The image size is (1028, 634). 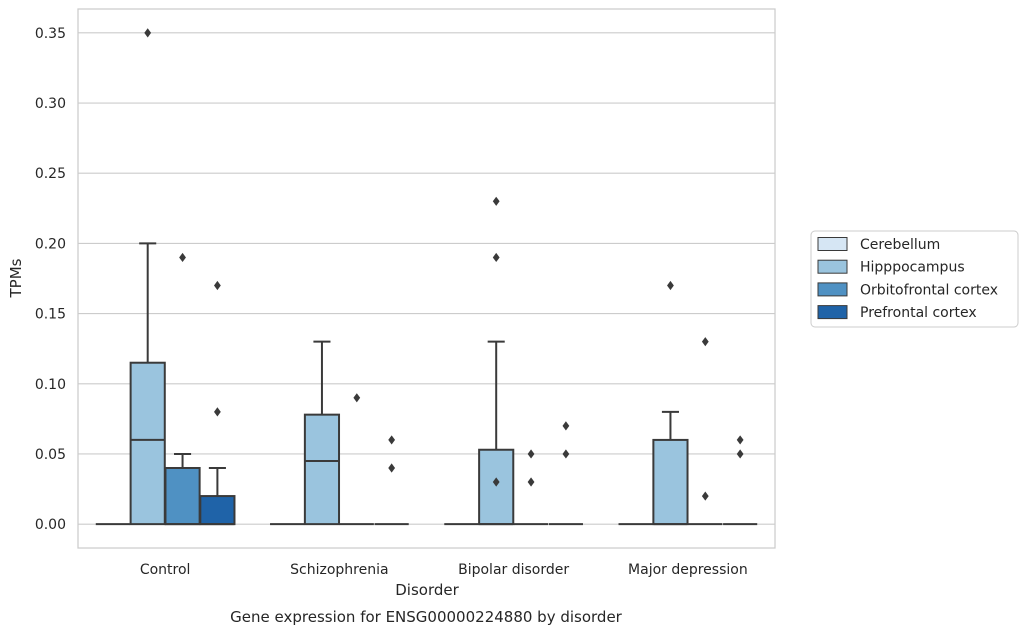 I want to click on y-tick-label: 0.35, so click(x=50, y=34).